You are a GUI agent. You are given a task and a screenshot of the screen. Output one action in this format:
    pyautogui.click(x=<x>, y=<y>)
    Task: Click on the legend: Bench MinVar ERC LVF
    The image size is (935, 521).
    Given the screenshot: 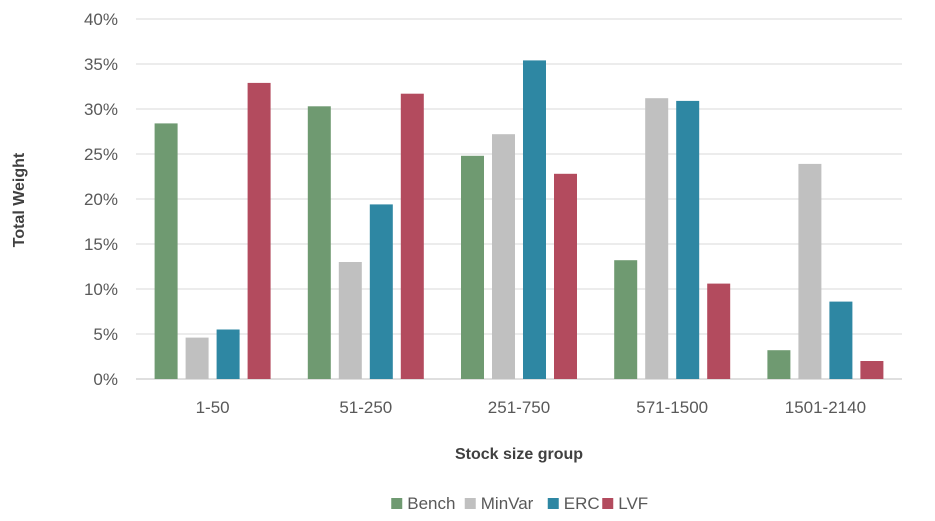 What is the action you would take?
    pyautogui.click(x=519, y=503)
    